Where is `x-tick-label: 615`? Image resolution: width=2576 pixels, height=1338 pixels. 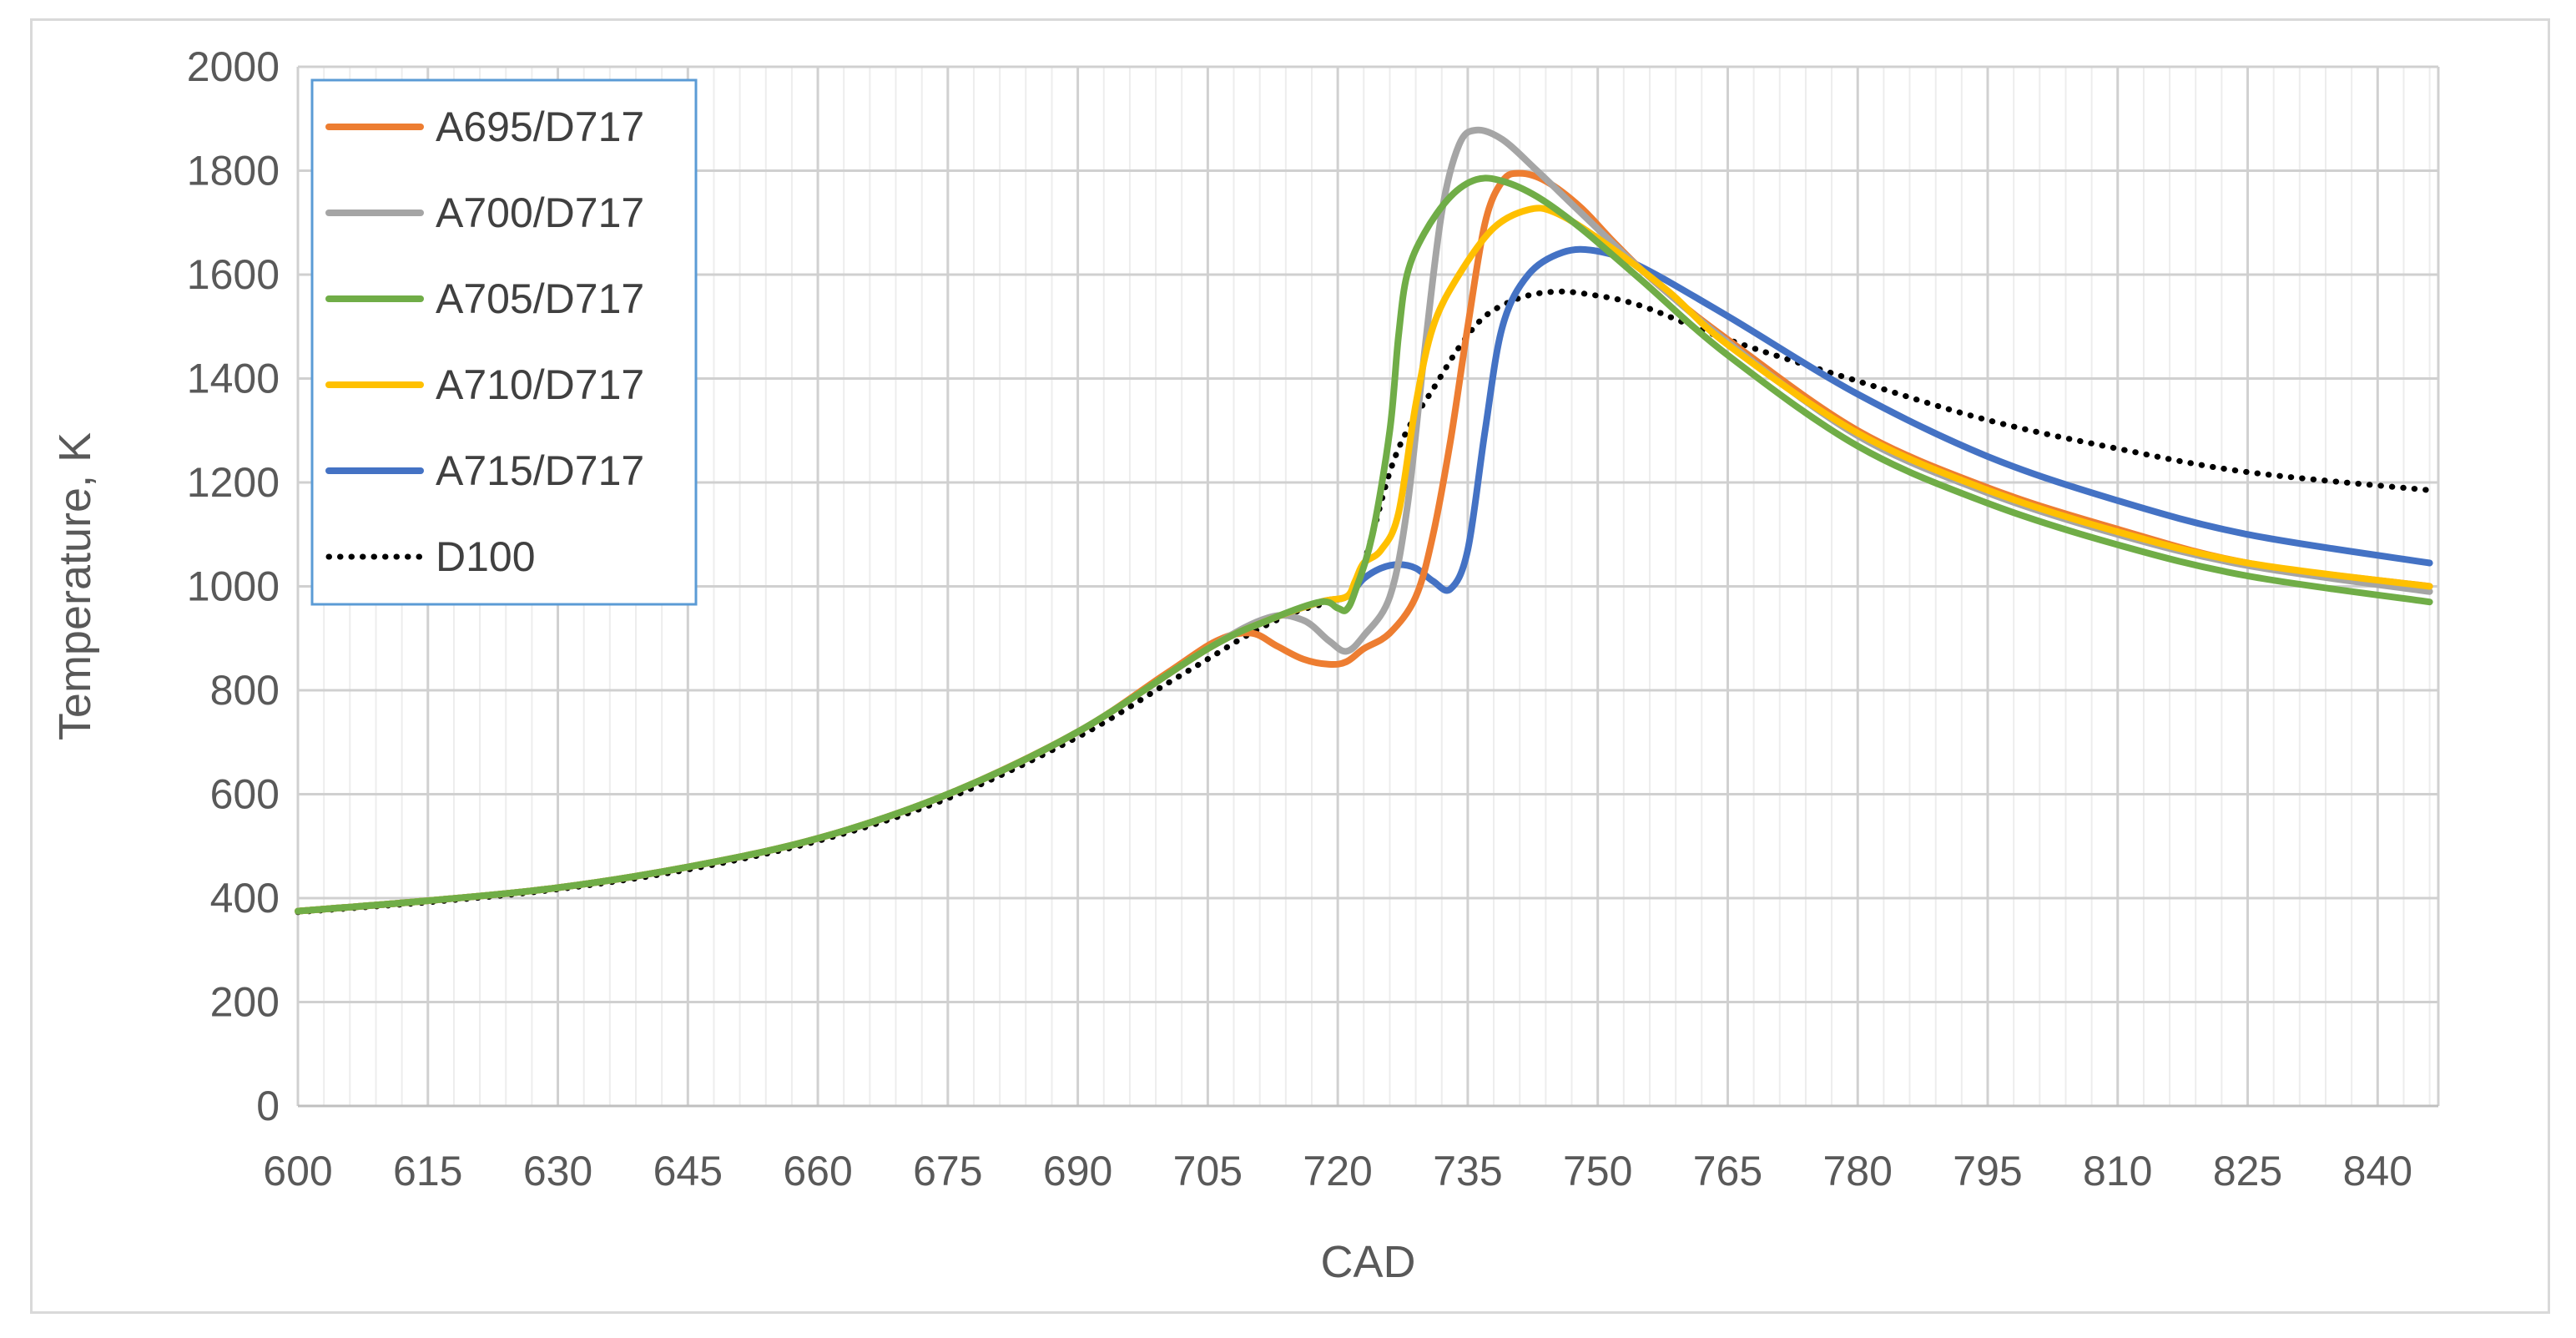
x-tick-label: 615 is located at coordinates (427, 1171).